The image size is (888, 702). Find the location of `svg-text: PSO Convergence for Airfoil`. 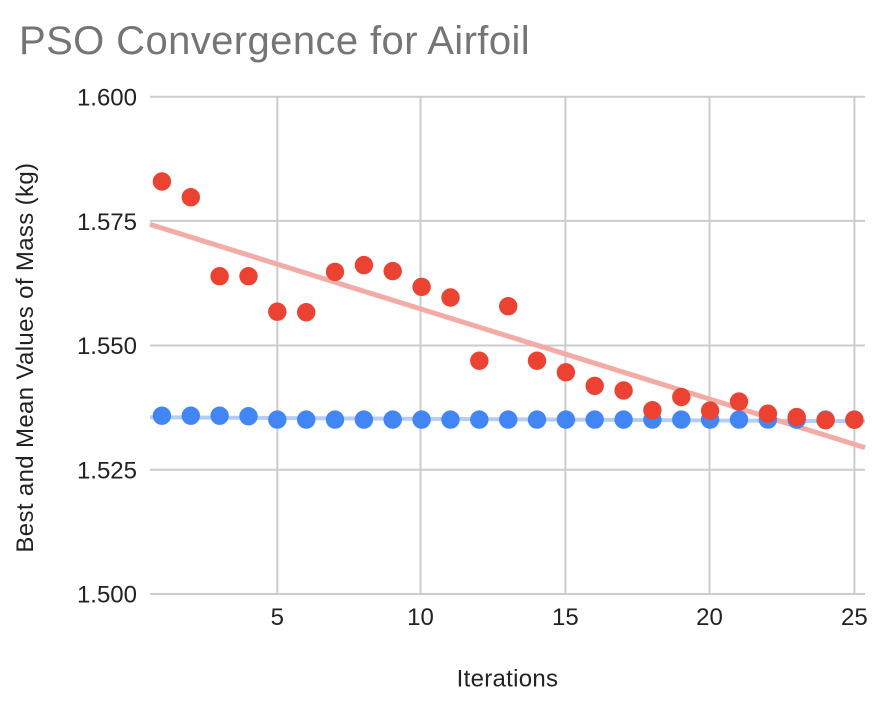

svg-text: PSO Convergence for Airfoil is located at coordinates (274, 41).